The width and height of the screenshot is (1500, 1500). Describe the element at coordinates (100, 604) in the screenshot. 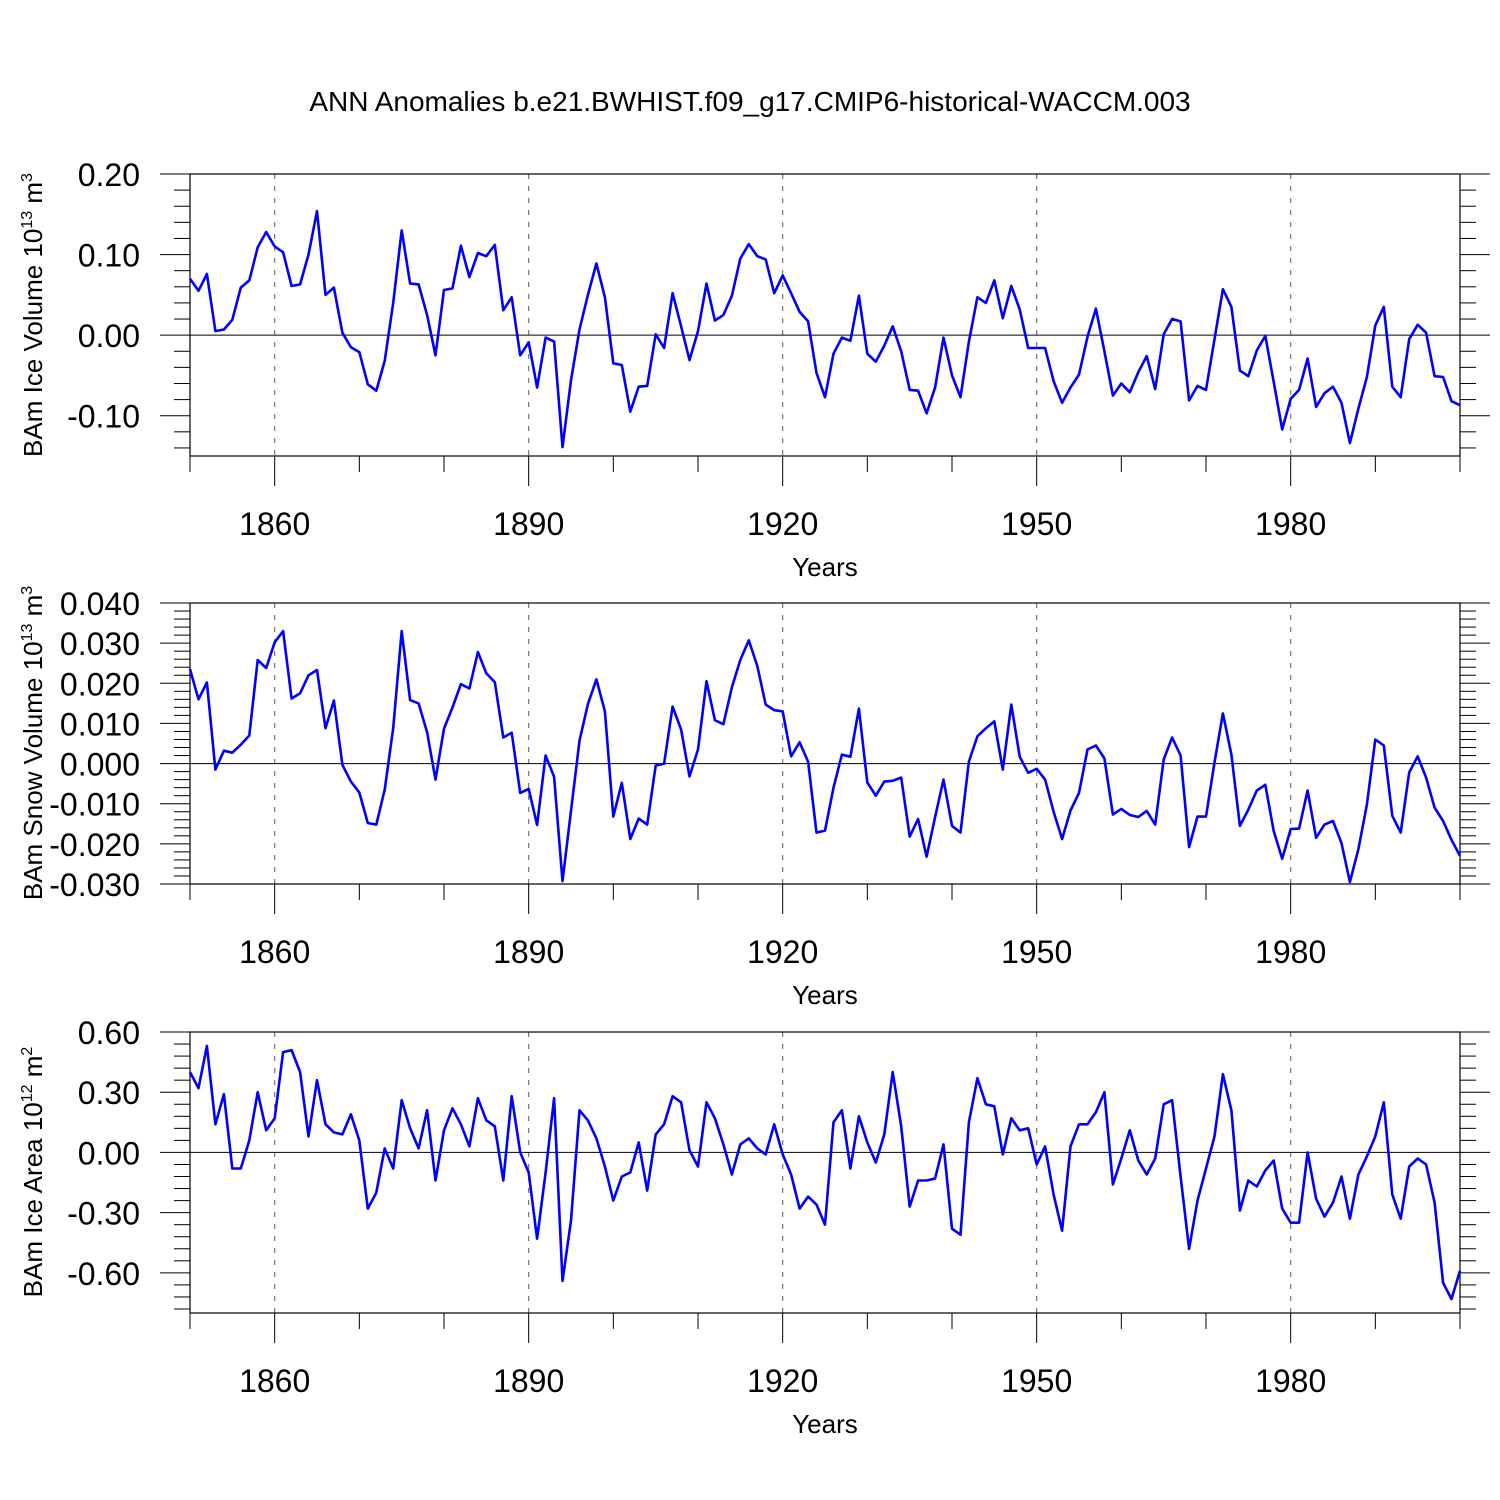

I see `y-tick-label: 0.040` at that location.